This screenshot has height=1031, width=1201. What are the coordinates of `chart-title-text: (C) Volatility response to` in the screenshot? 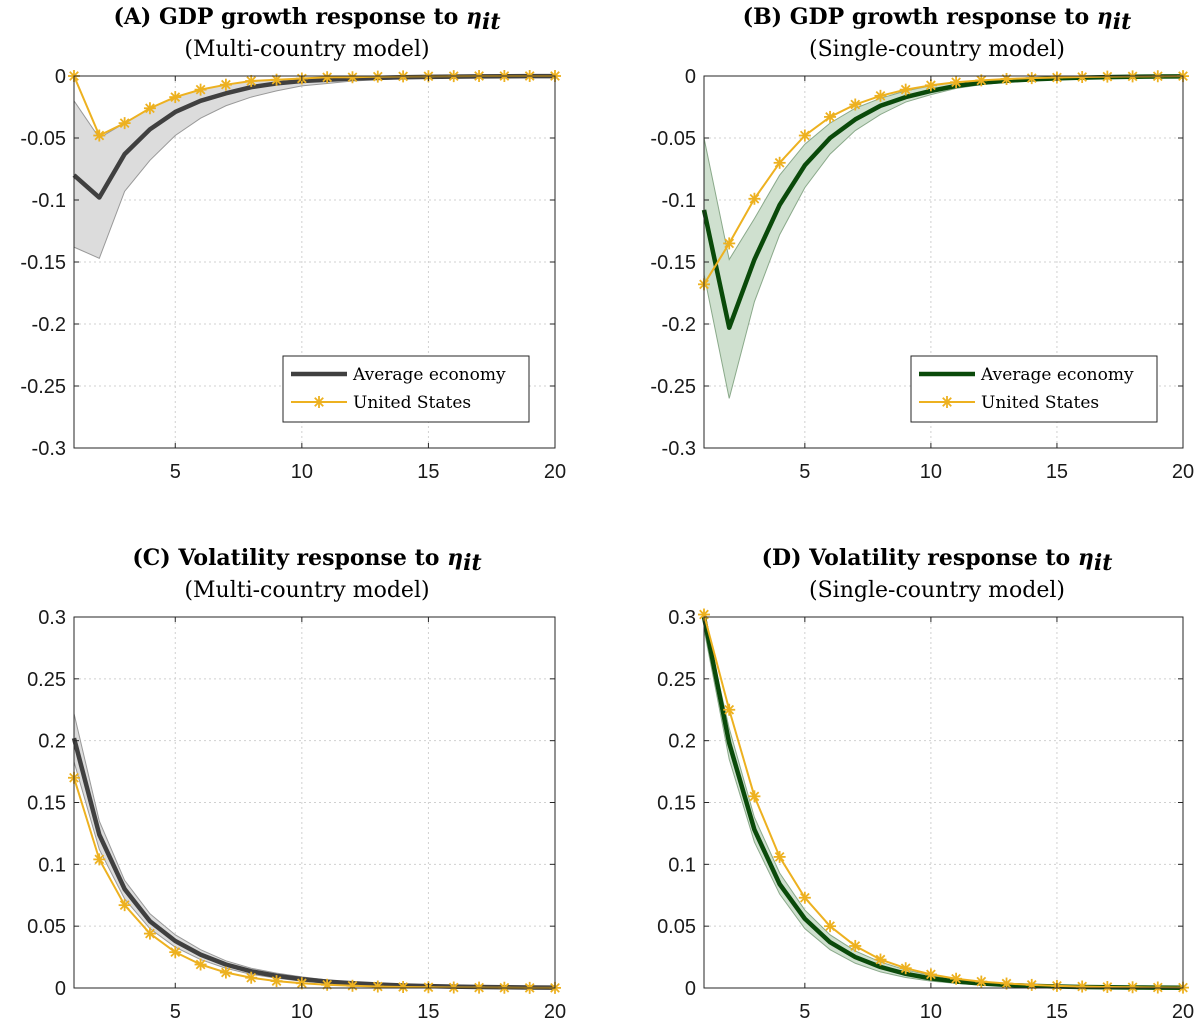 It's located at (289, 558).